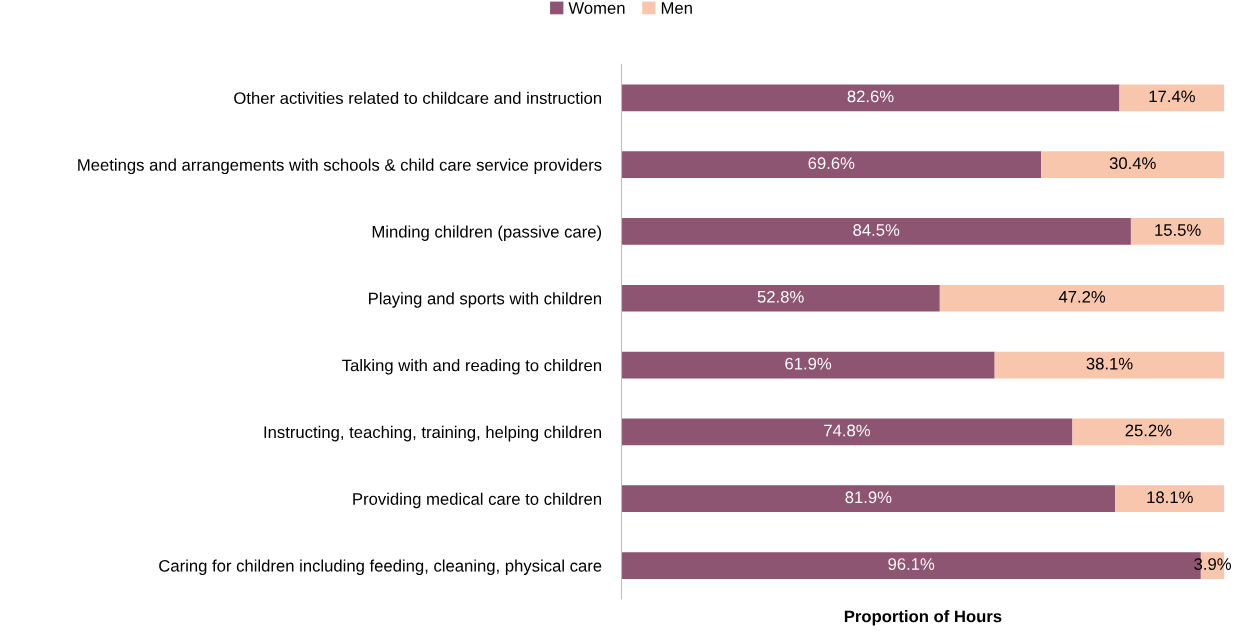 This screenshot has width=1243, height=644. Describe the element at coordinates (485, 300) in the screenshot. I see `y-tick-label: Playing and sports with children` at that location.